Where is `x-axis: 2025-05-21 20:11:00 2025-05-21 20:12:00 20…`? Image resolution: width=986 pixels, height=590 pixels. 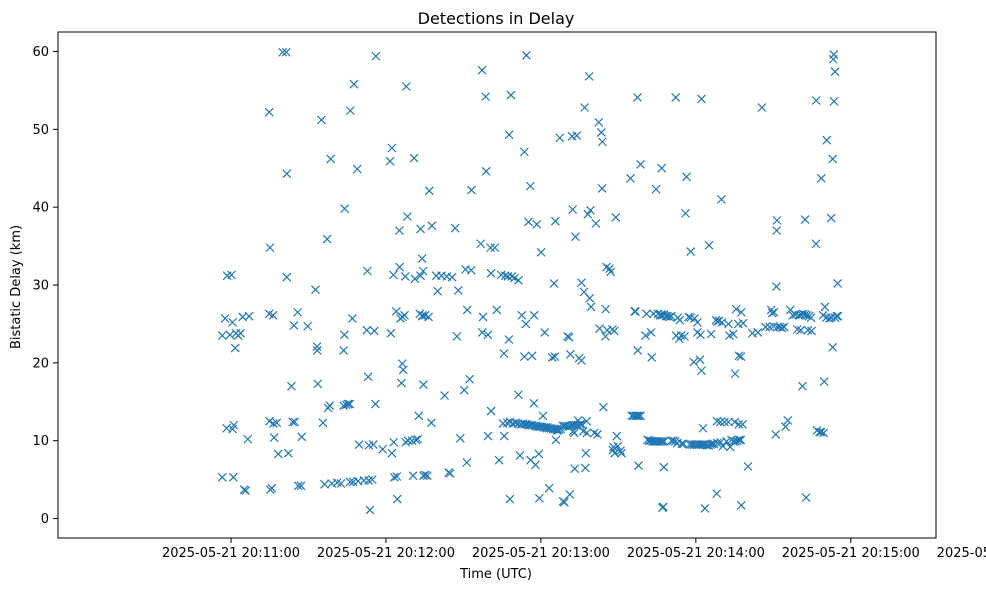 x-axis: 2025-05-21 20:11:00 2025-05-21 20:12:00 20… is located at coordinates (574, 549).